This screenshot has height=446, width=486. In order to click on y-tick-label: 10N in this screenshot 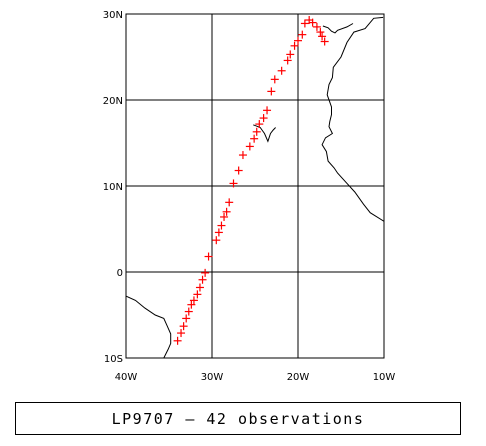, I will do `click(113, 187)`.